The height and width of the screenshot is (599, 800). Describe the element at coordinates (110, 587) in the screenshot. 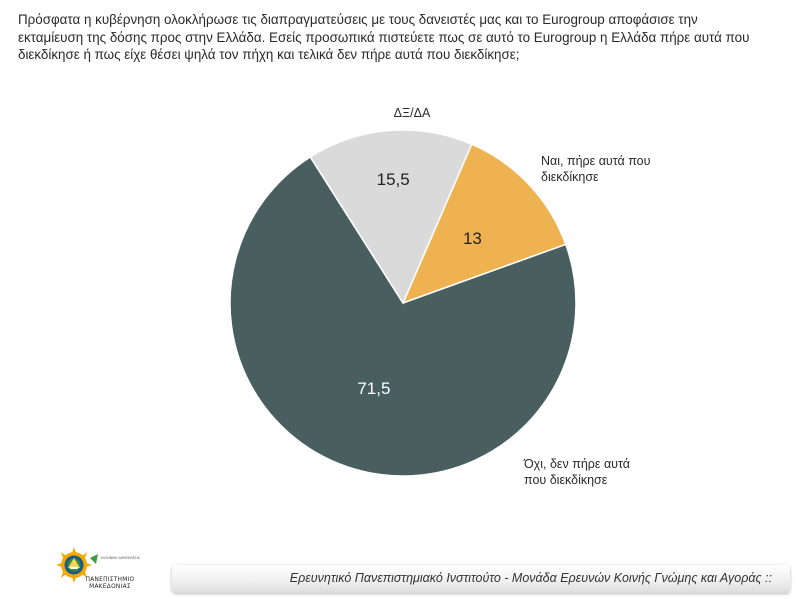

I see `logo-caption-line: ΜΑΚΕΔΟΝΙΑΣ` at that location.